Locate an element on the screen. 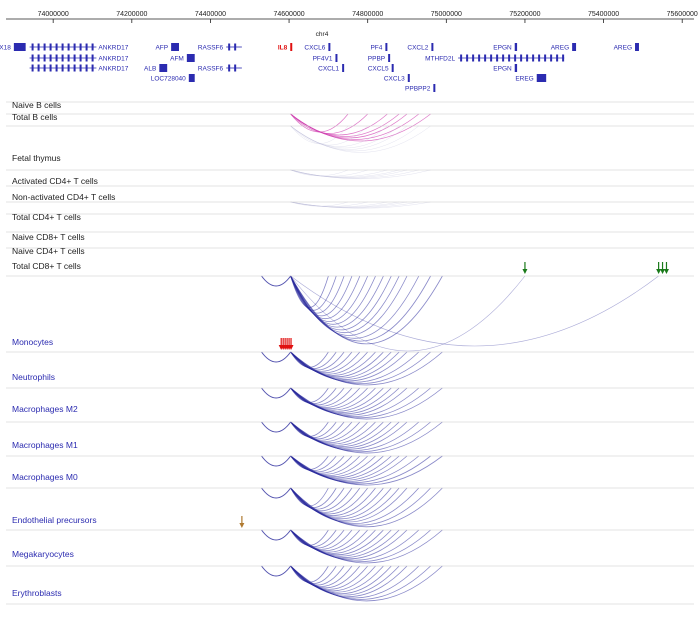 This screenshot has height=625, width=700. axis-tick-label: 74400000 is located at coordinates (210, 14).